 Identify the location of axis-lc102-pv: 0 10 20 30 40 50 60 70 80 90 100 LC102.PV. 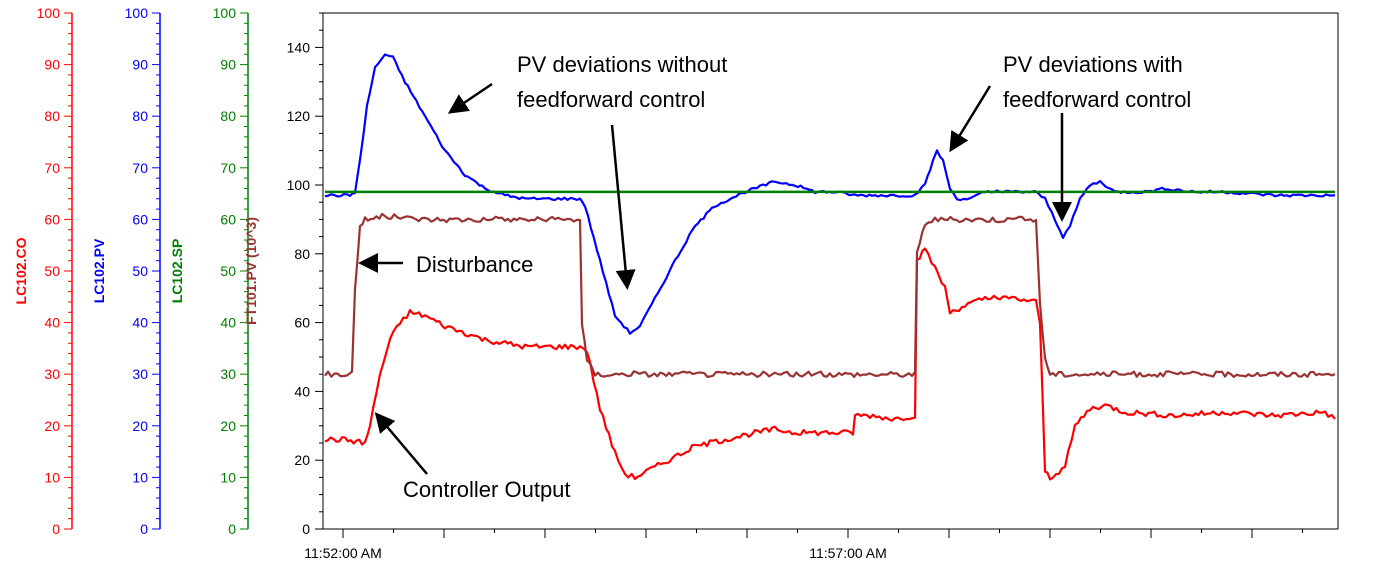
(126, 271).